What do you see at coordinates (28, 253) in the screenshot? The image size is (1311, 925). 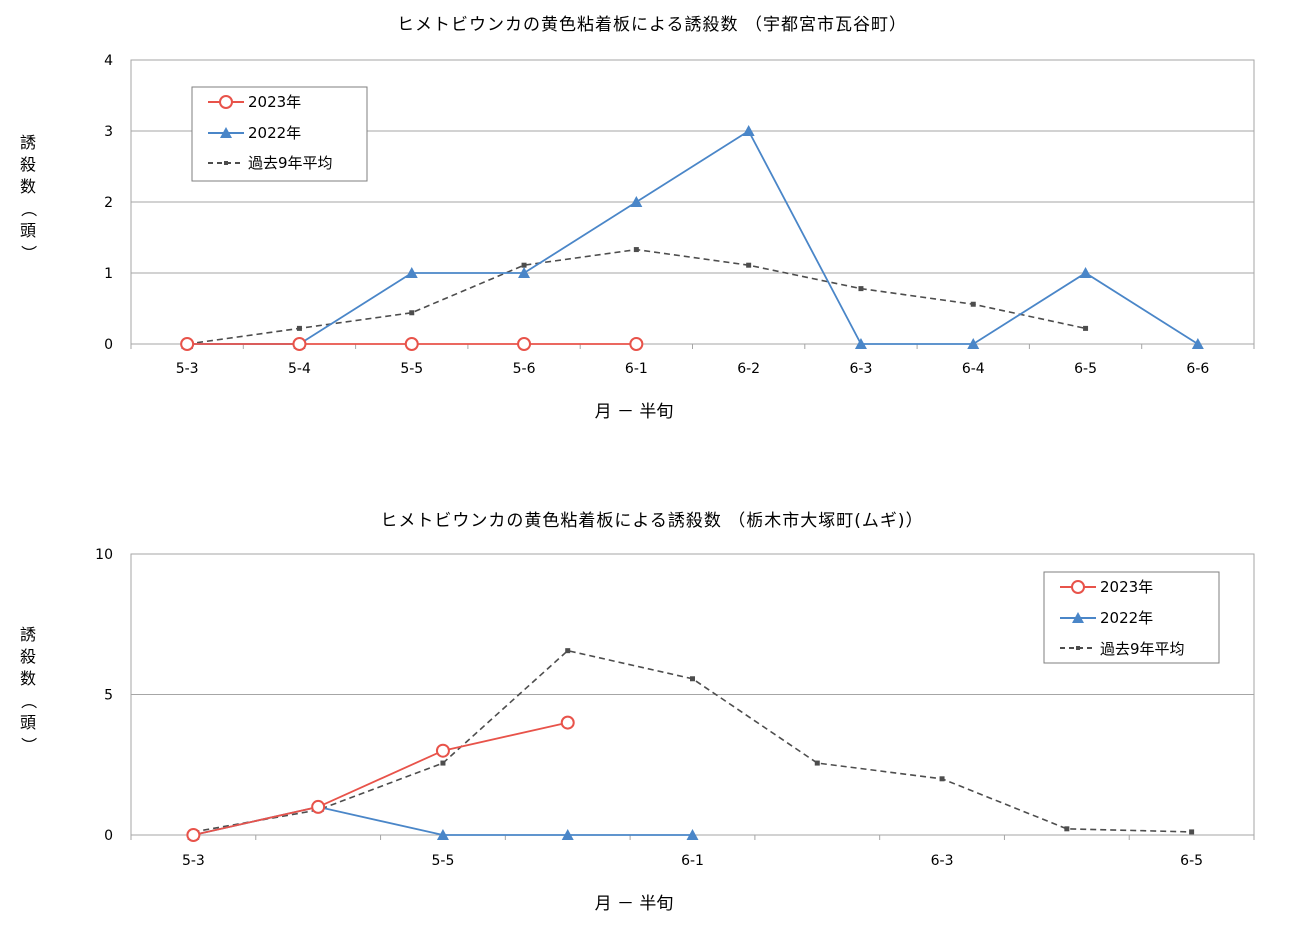 I see `chart-1-y-label-char: ）` at bounding box center [28, 253].